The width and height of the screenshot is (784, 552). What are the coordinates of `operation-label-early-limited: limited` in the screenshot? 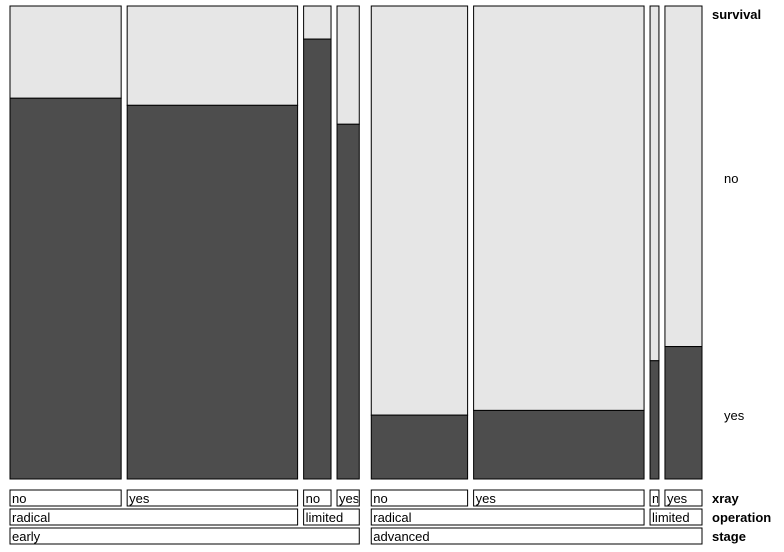 It's located at (331, 517).